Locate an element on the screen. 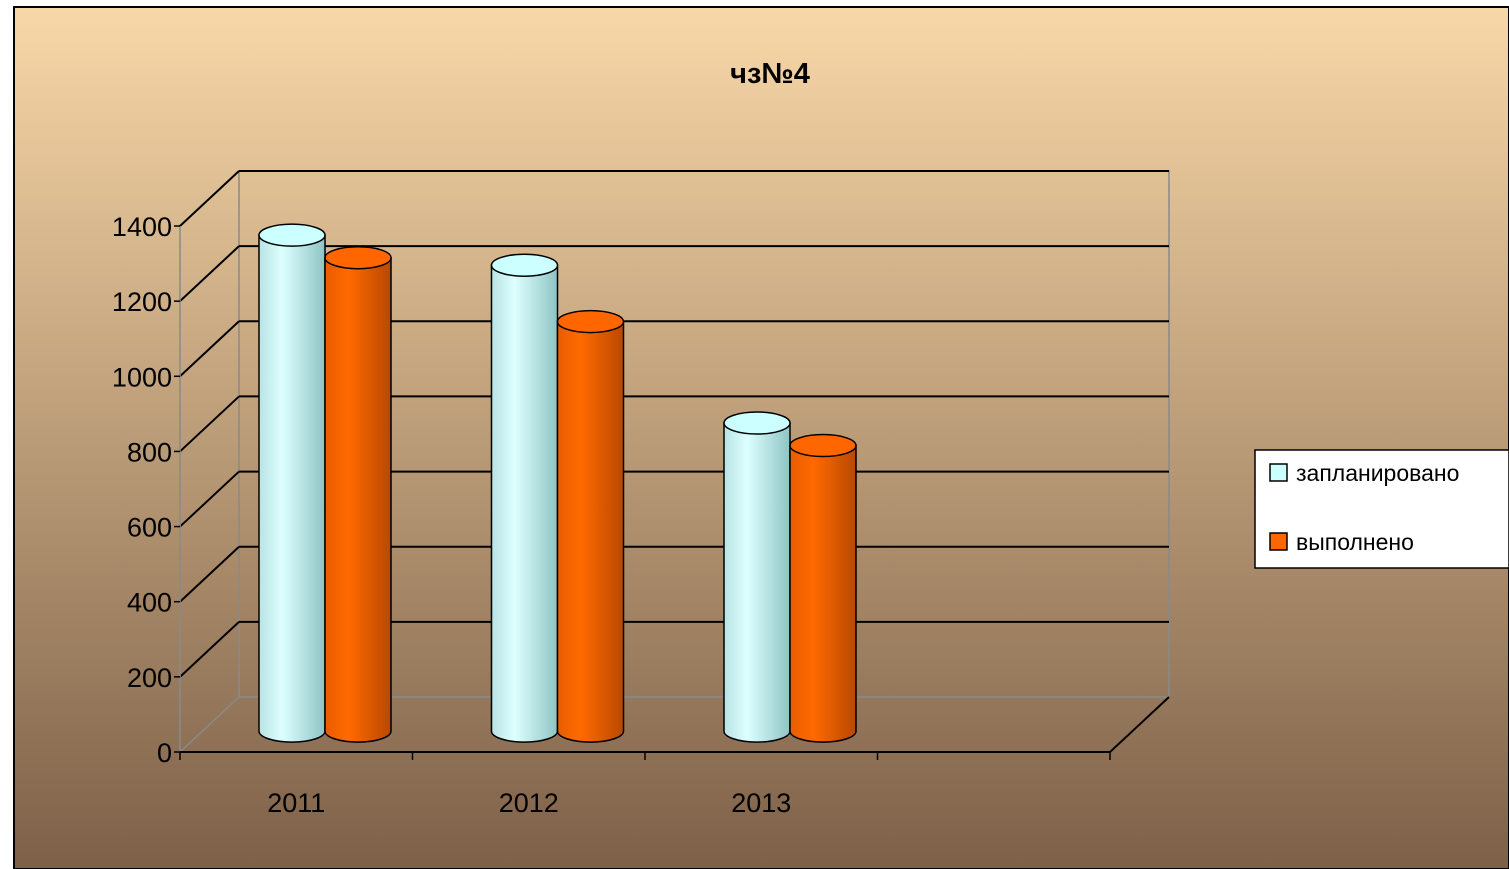  x-tick-label: 2013 is located at coordinates (761, 803).